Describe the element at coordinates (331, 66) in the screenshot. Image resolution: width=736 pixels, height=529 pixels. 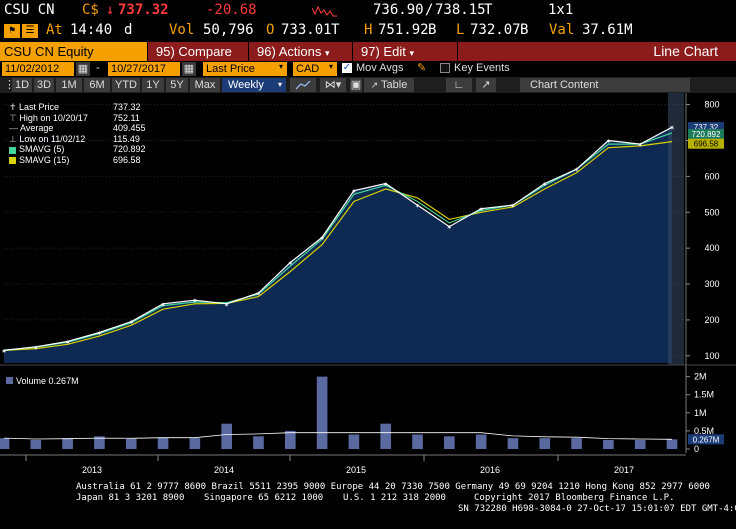
I see `currency-dropdown-icon: ▾` at that location.